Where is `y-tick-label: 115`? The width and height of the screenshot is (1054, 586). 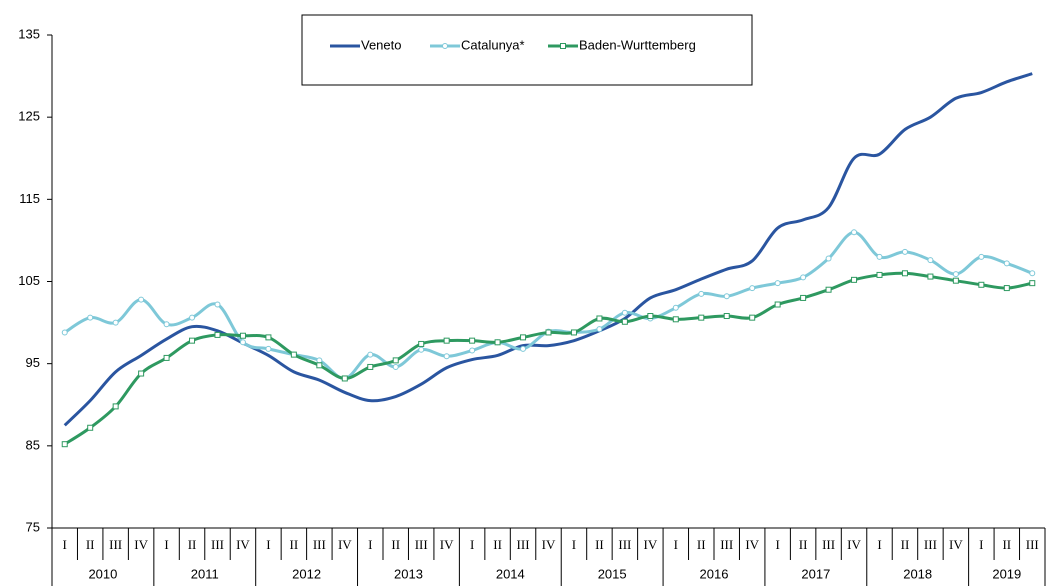 y-tick-label: 115 is located at coordinates (29, 198).